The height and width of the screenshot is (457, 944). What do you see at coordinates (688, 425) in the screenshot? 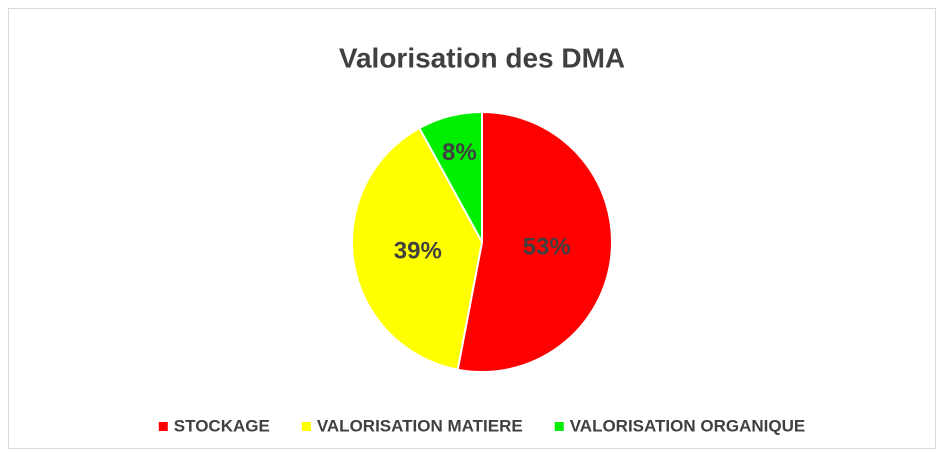
I see `legend-label: VALORISATION ORGANIQUE` at bounding box center [688, 425].